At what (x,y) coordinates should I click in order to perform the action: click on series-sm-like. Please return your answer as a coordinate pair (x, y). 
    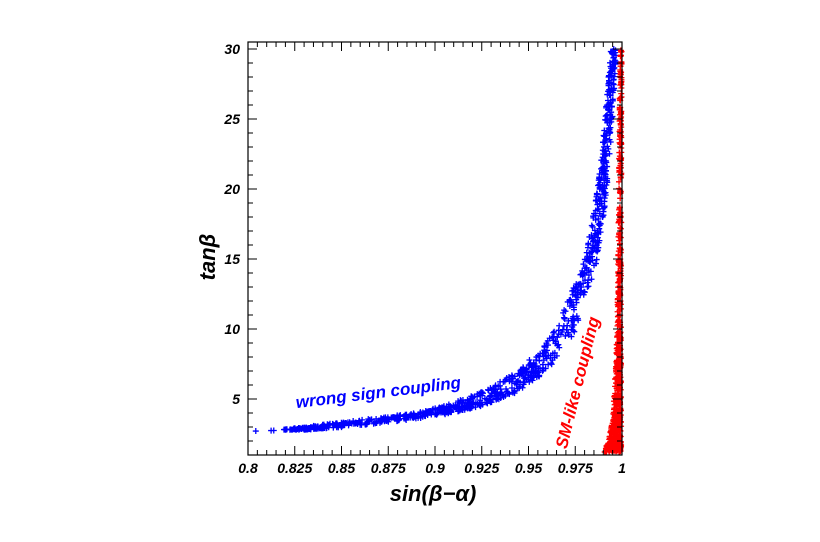
    Looking at the image, I should click on (613, 251).